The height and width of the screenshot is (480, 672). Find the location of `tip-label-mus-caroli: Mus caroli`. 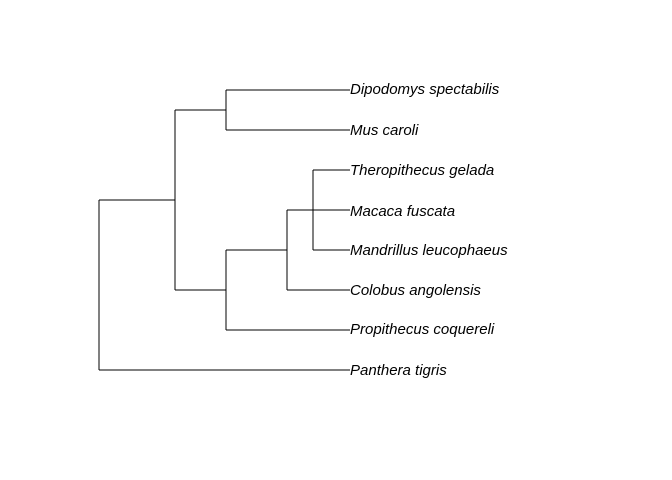

tip-label-mus-caroli: Mus caroli is located at coordinates (384, 130).